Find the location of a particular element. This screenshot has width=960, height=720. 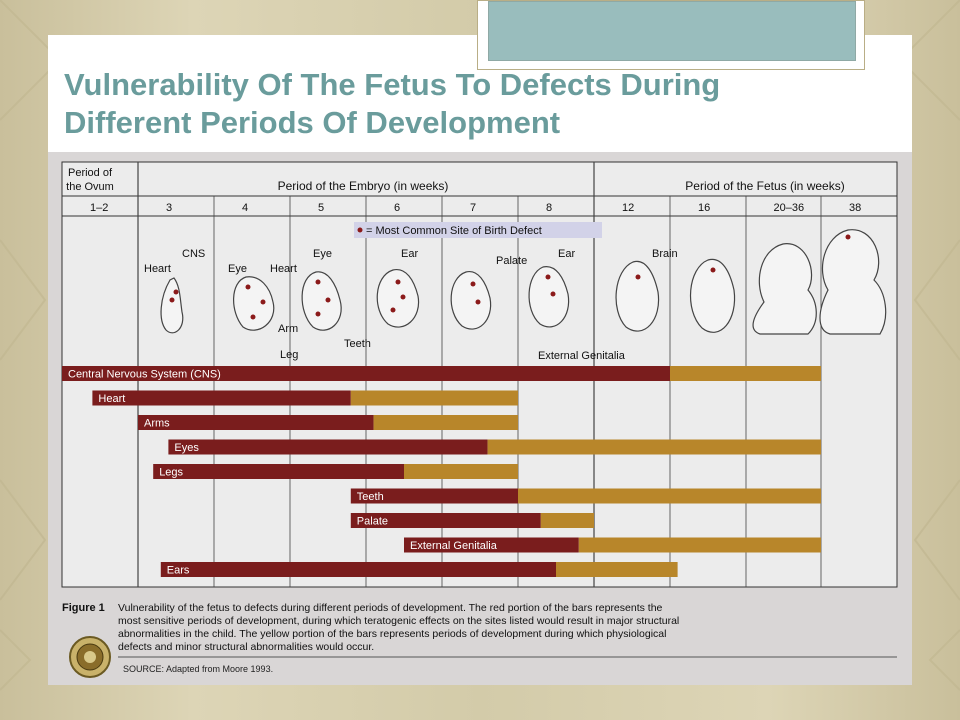

ovum-header-line-1: Period of is located at coordinates (90, 173).